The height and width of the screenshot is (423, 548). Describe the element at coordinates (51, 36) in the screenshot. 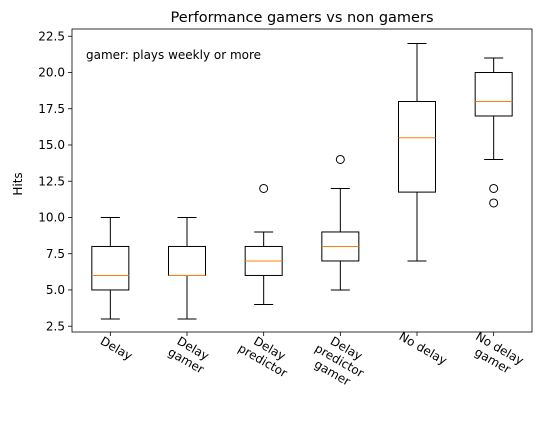

I see `y-tick-label: 22.5` at that location.